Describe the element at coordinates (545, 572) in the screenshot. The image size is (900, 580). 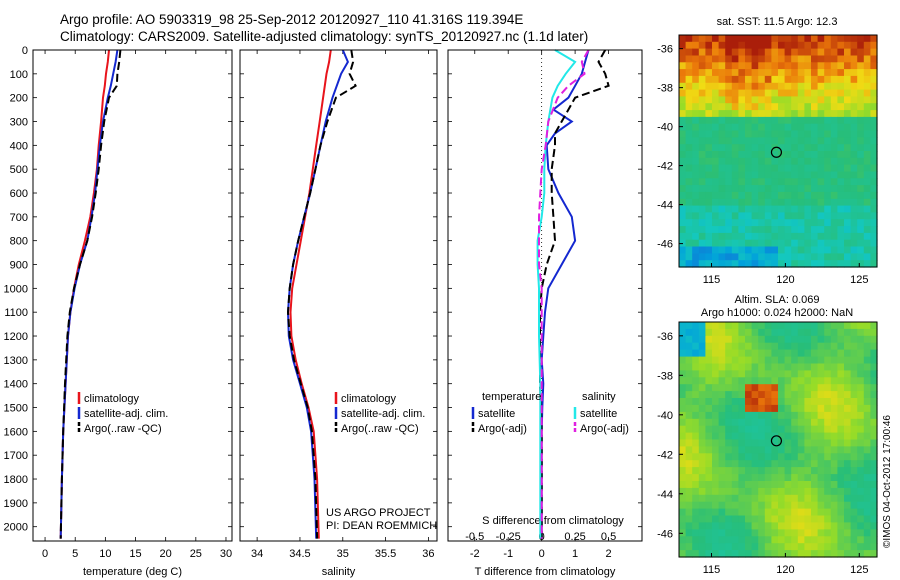
I see `x-axis-label: T difference from climatology` at that location.